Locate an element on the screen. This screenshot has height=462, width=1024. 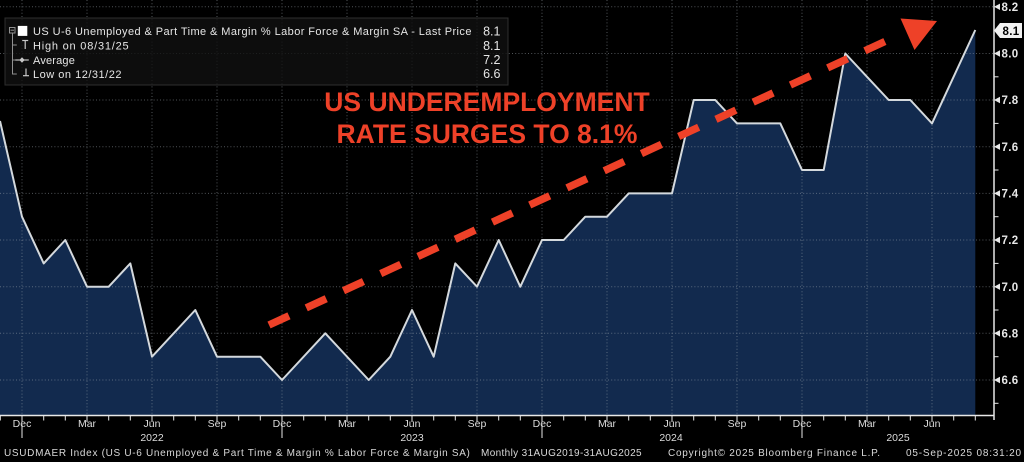
svg-text: 6.8 is located at coordinates (1010, 335).